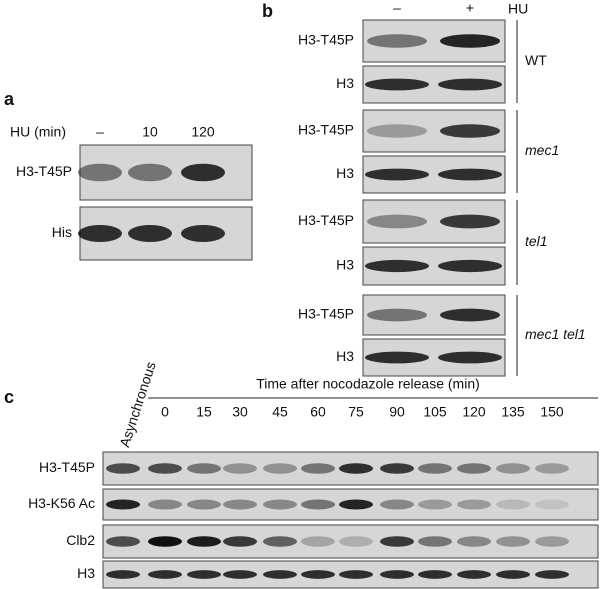  Describe the element at coordinates (552, 412) in the screenshot. I see `timepoint-label: 150` at that location.